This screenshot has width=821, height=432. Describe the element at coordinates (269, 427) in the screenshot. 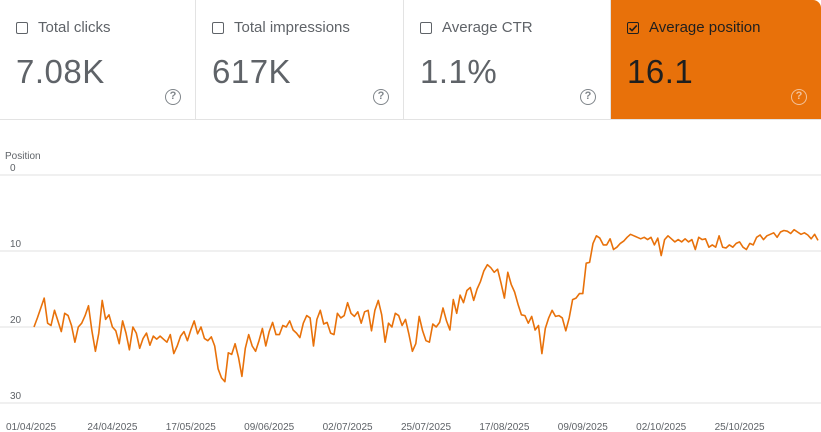

I see `x-tick-label: 09/06/2025` at that location.